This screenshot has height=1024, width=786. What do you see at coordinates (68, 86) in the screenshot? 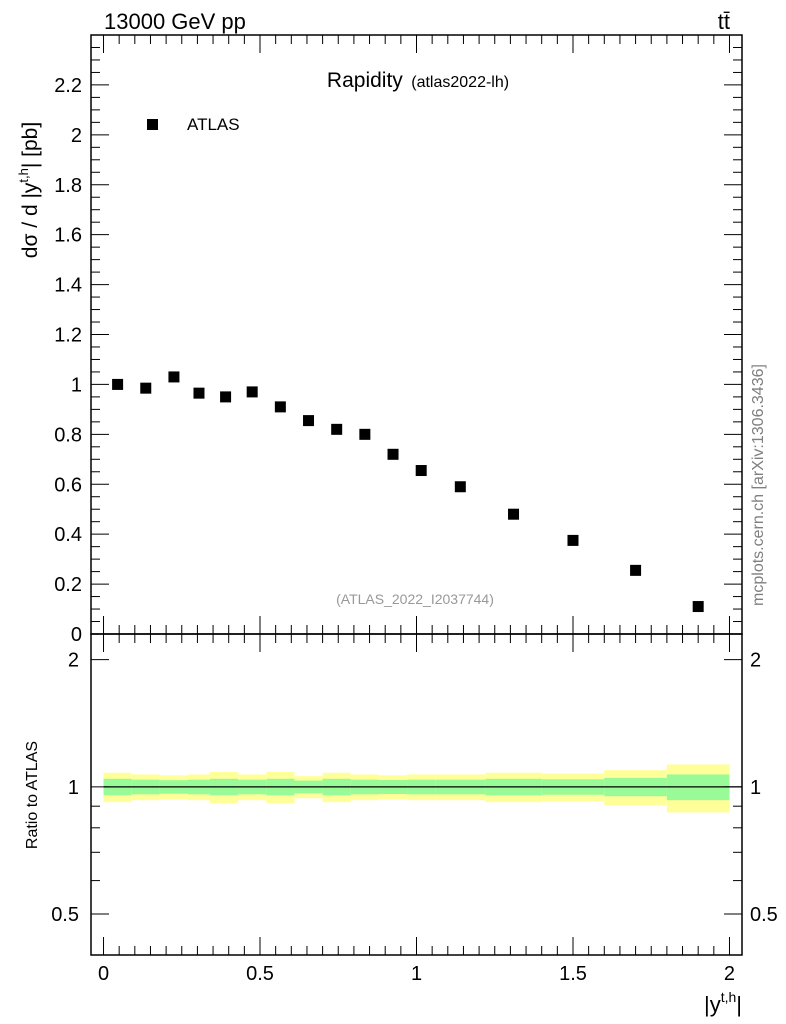
I see `main-y-tick-label: 2.2` at bounding box center [68, 86].